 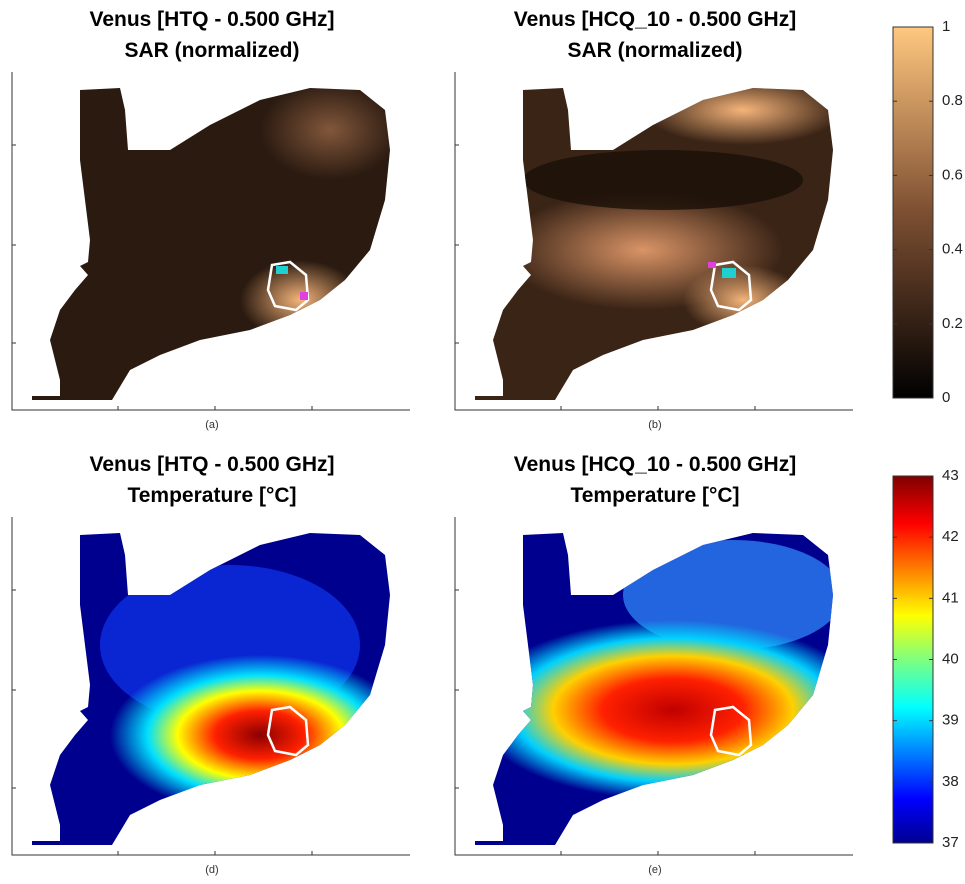 I want to click on colorbar-tick-label: 37, so click(x=950, y=842).